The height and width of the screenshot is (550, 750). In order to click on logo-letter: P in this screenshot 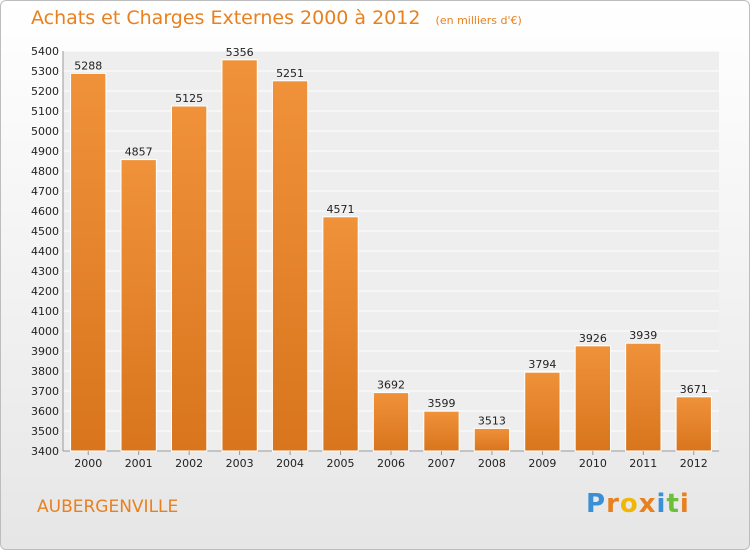, I will do `click(596, 504)`.